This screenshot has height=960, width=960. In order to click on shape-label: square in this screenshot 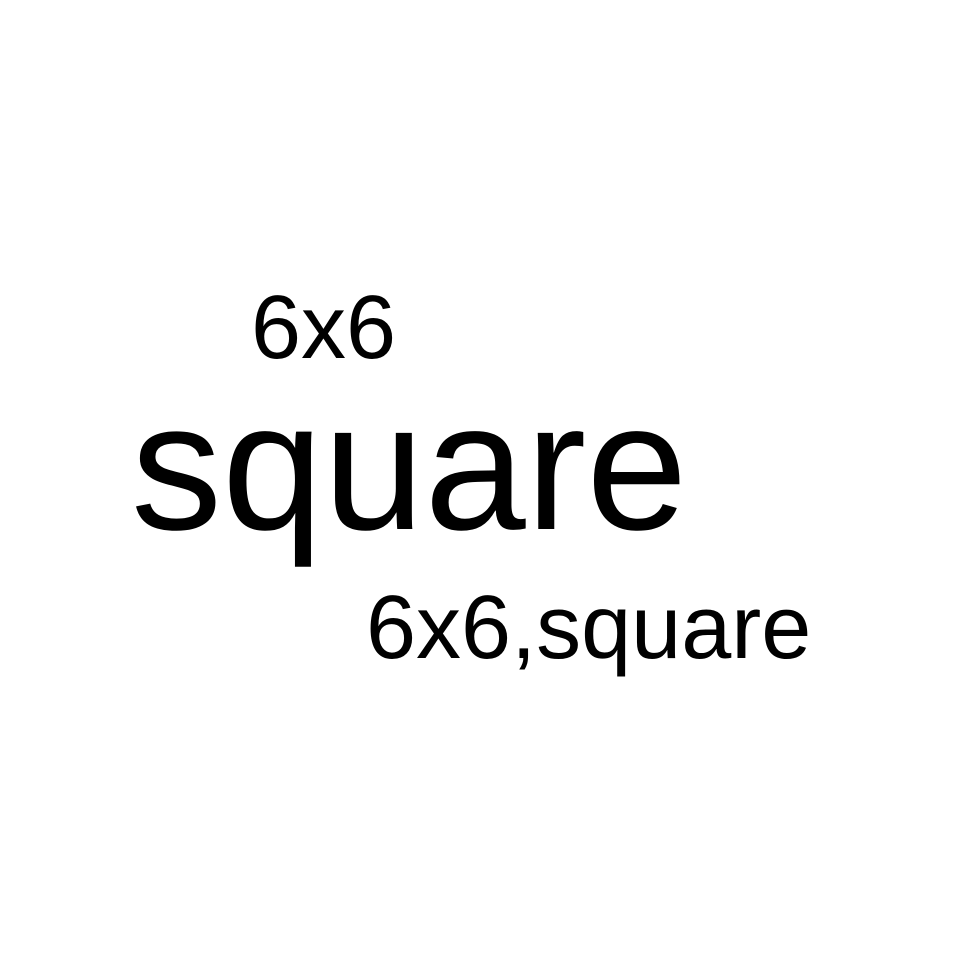, I will do `click(409, 466)`.